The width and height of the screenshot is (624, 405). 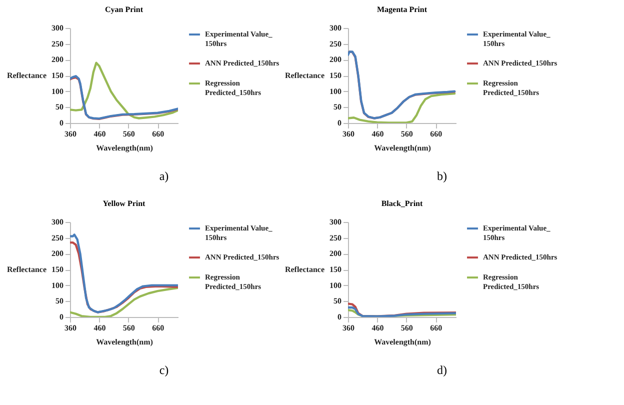 I want to click on chart-title: Black_Print, so click(x=402, y=203).